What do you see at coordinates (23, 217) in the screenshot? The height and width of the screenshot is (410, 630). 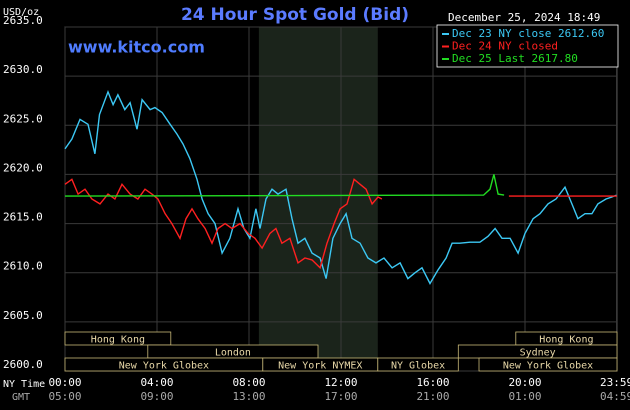 I see `y-tick-label: 2615.0` at bounding box center [23, 217].